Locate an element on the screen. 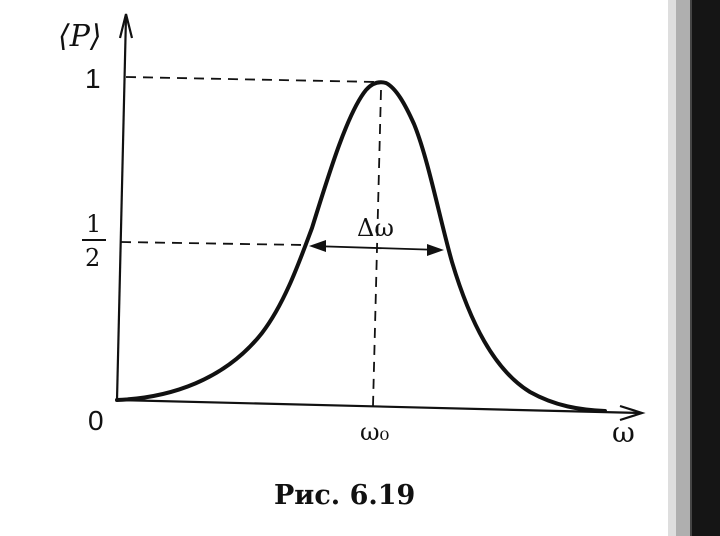  scan-edge is located at coordinates (694, 268).